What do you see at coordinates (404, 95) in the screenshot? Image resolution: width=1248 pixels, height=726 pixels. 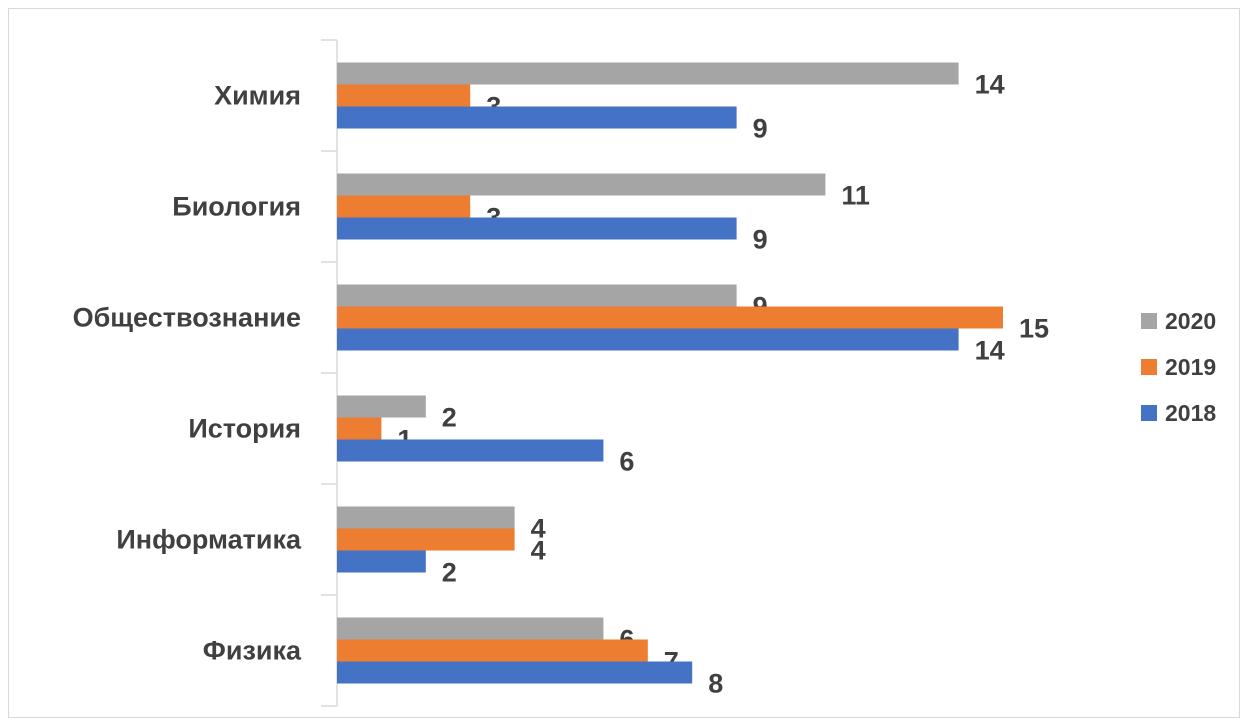 I see `bar-химия-2019` at bounding box center [404, 95].